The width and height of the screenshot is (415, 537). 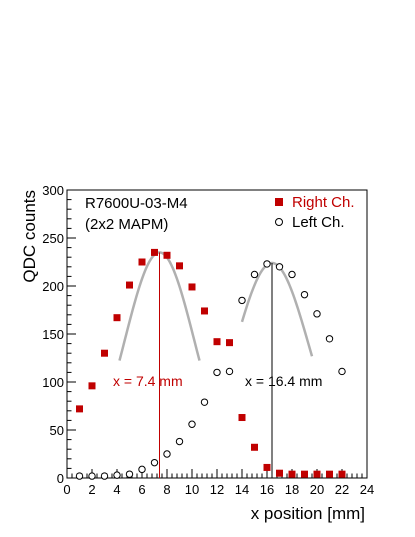 I want to click on annotation-left-peak: x = 16.4 mm, so click(x=283, y=381).